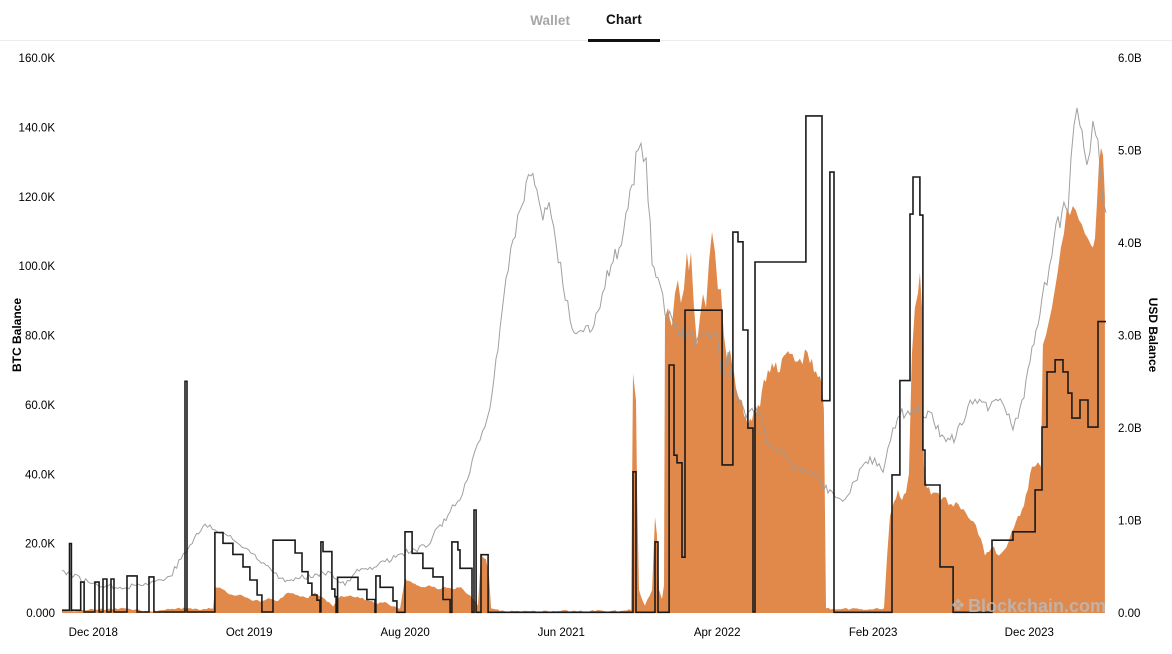  Describe the element at coordinates (717, 633) in the screenshot. I see `x-axis-tick: Apr 2022` at that location.